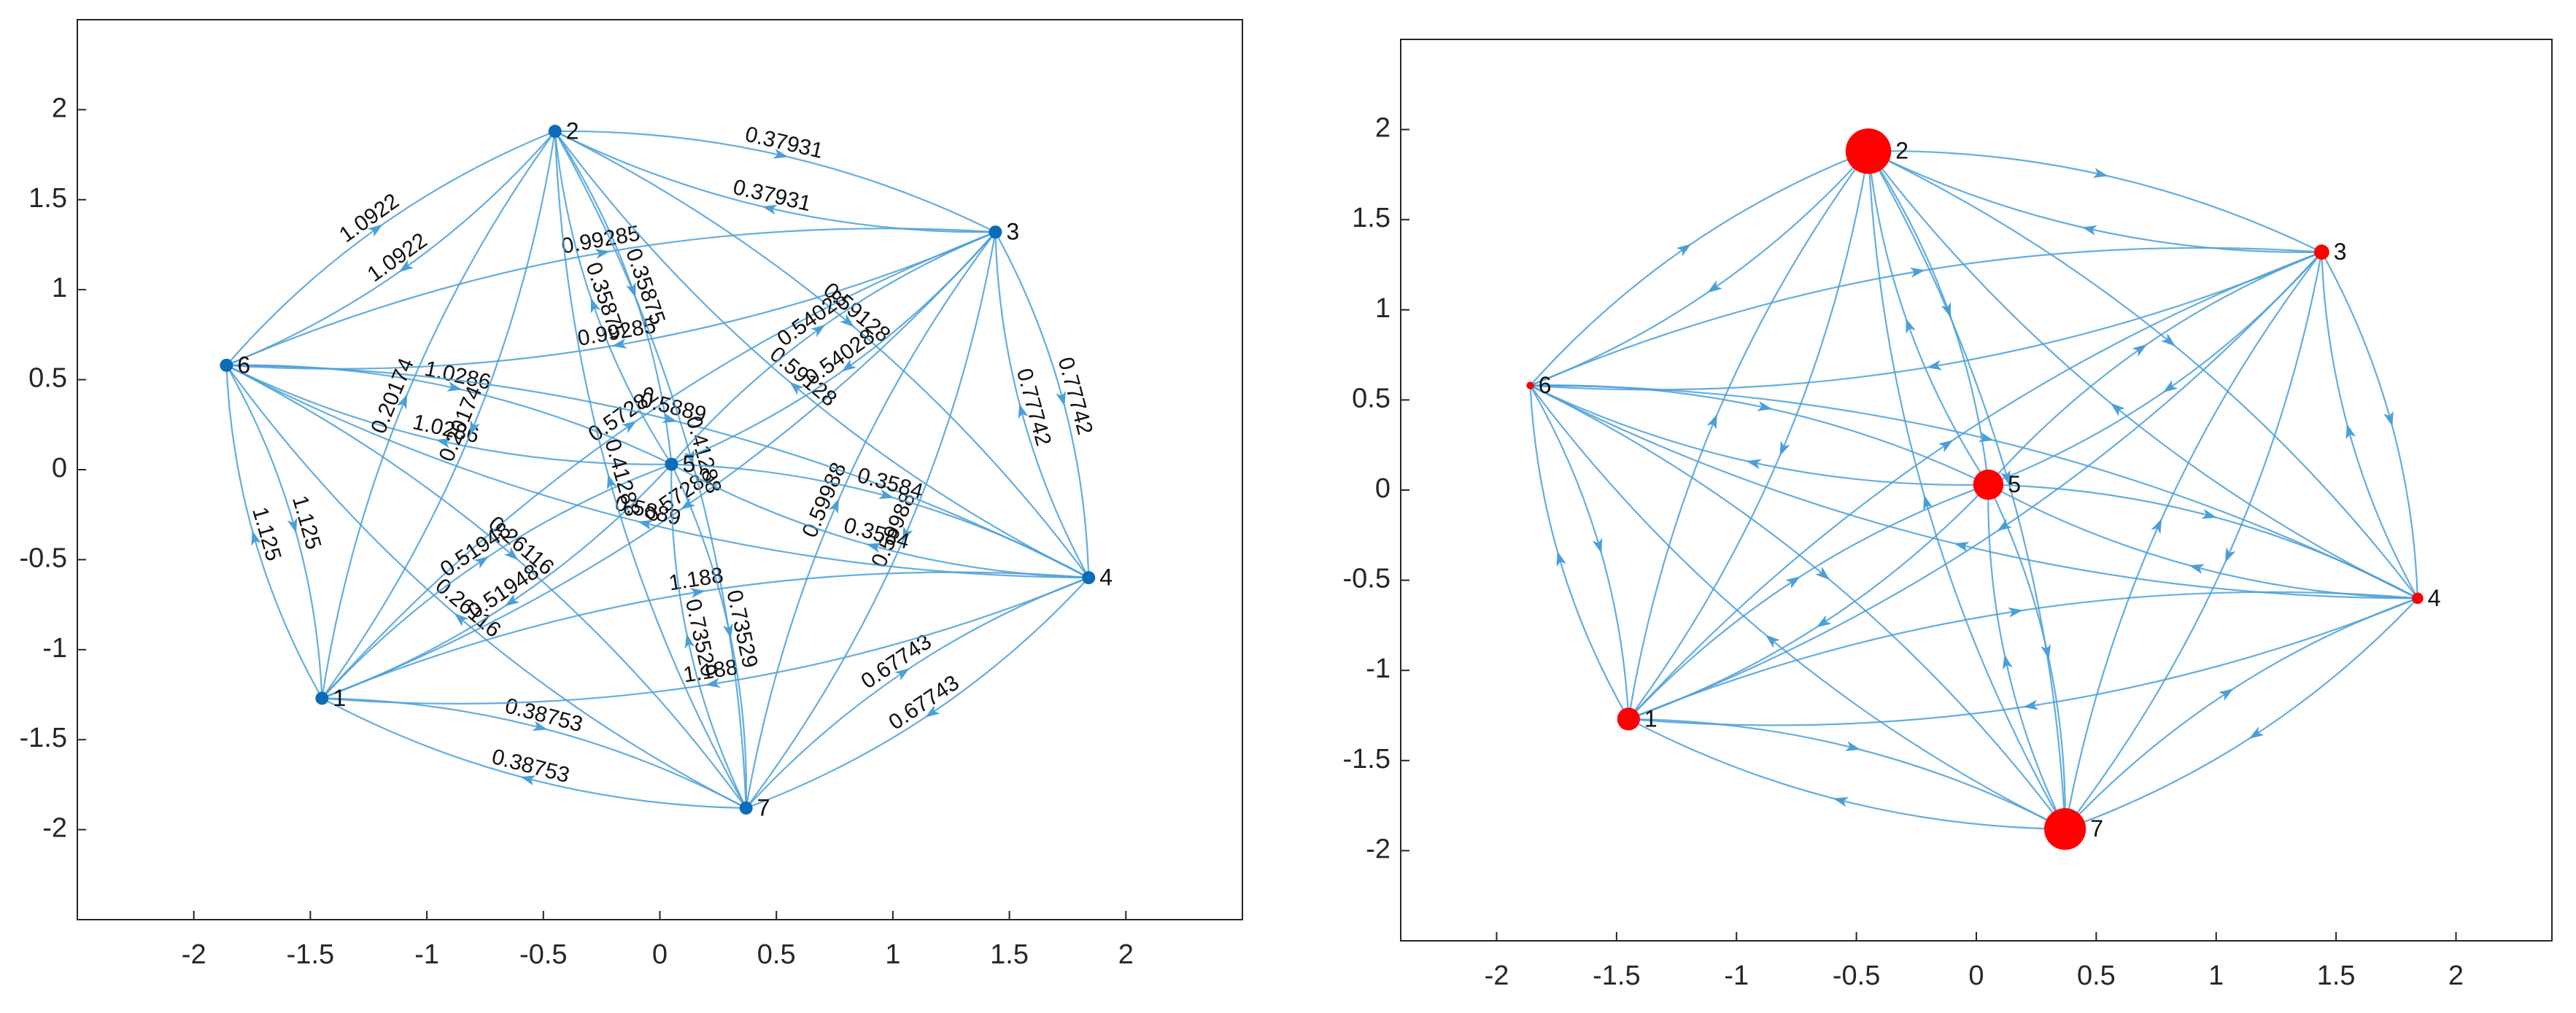 The width and height of the screenshot is (2576, 1013). Describe the element at coordinates (2336, 975) in the screenshot. I see `x-tick-label: 1.5` at that location.